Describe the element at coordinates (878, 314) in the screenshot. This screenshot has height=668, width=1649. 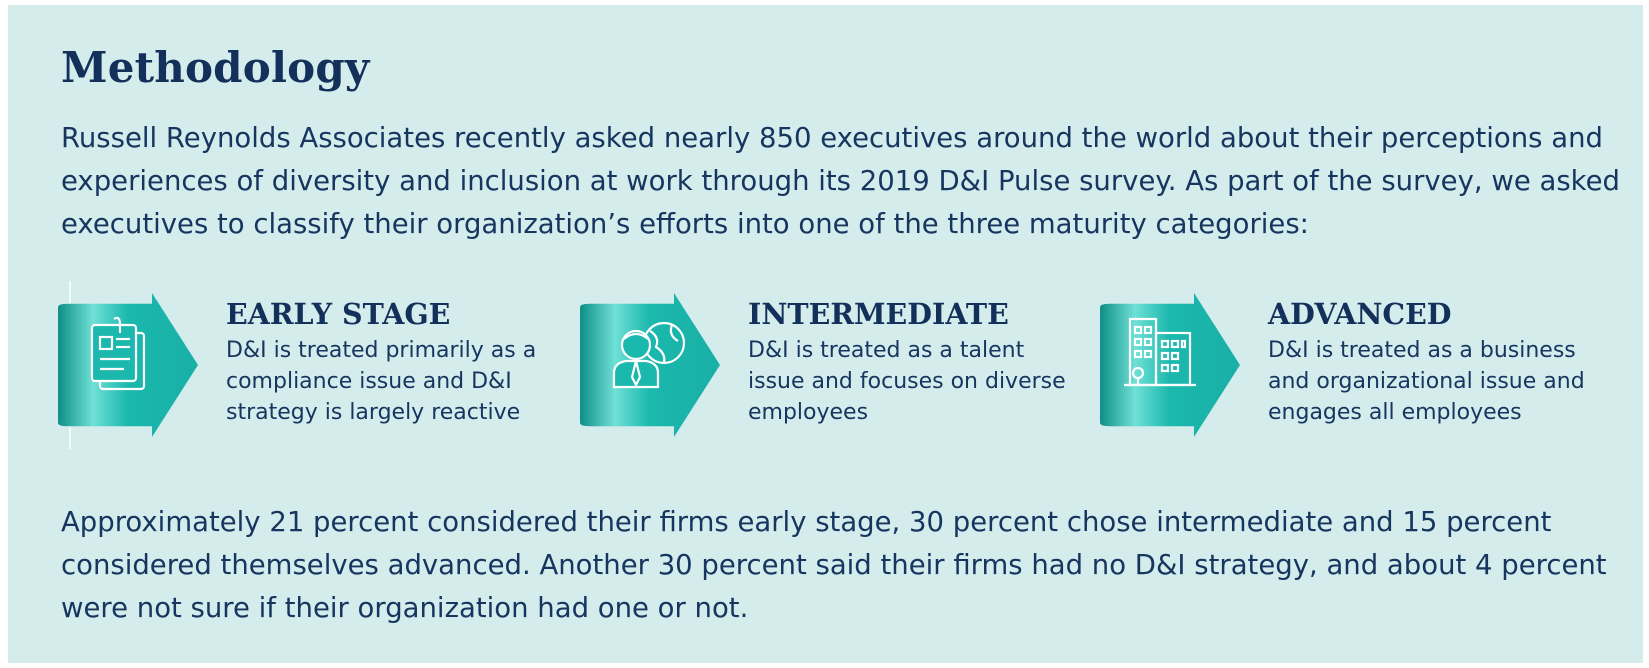
I see `stage-title: INTERMEDIATE` at that location.